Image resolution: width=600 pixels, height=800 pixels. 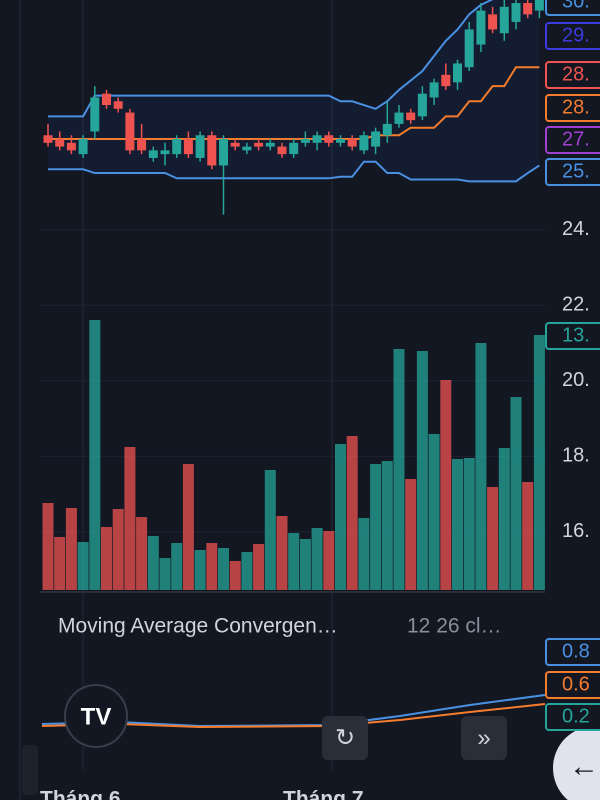 I want to click on y-tick-label: 22., so click(x=576, y=305).